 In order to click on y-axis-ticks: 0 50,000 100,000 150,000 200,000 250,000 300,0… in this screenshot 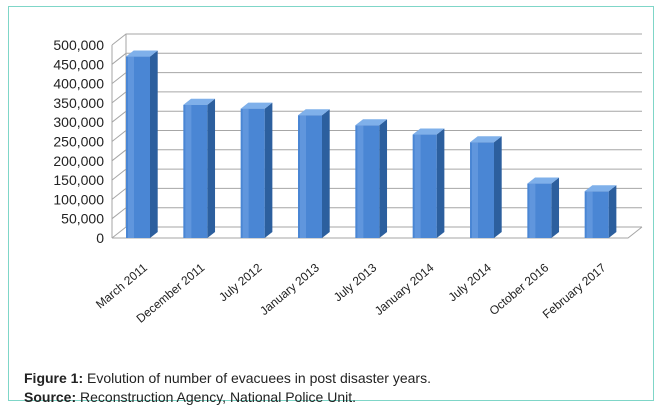, I will do `click(78, 141)`.